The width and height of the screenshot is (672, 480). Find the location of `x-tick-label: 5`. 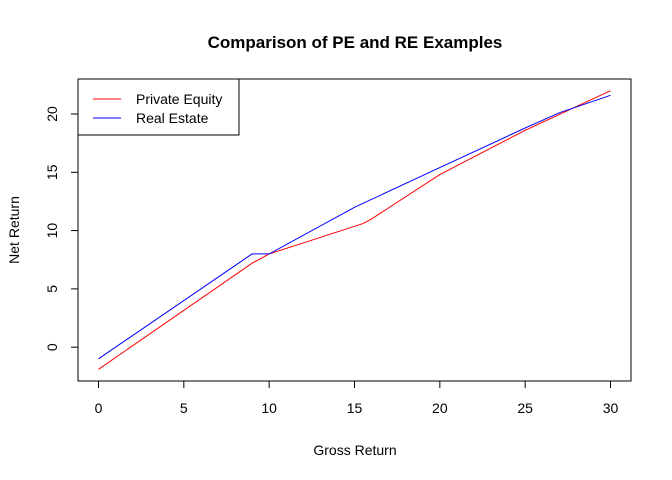

x-tick-label: 5 is located at coordinates (184, 408).